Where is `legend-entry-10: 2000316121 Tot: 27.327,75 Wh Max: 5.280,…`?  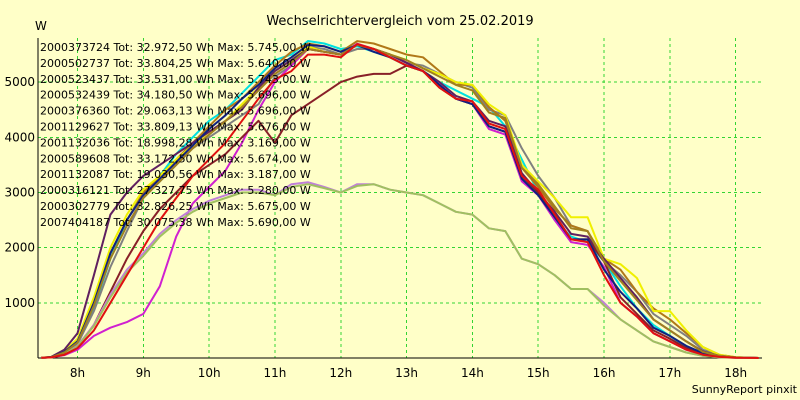
legend-entry-10: 2000316121 Tot: 27.327,75 Wh Max: 5.280,… is located at coordinates (175, 190).